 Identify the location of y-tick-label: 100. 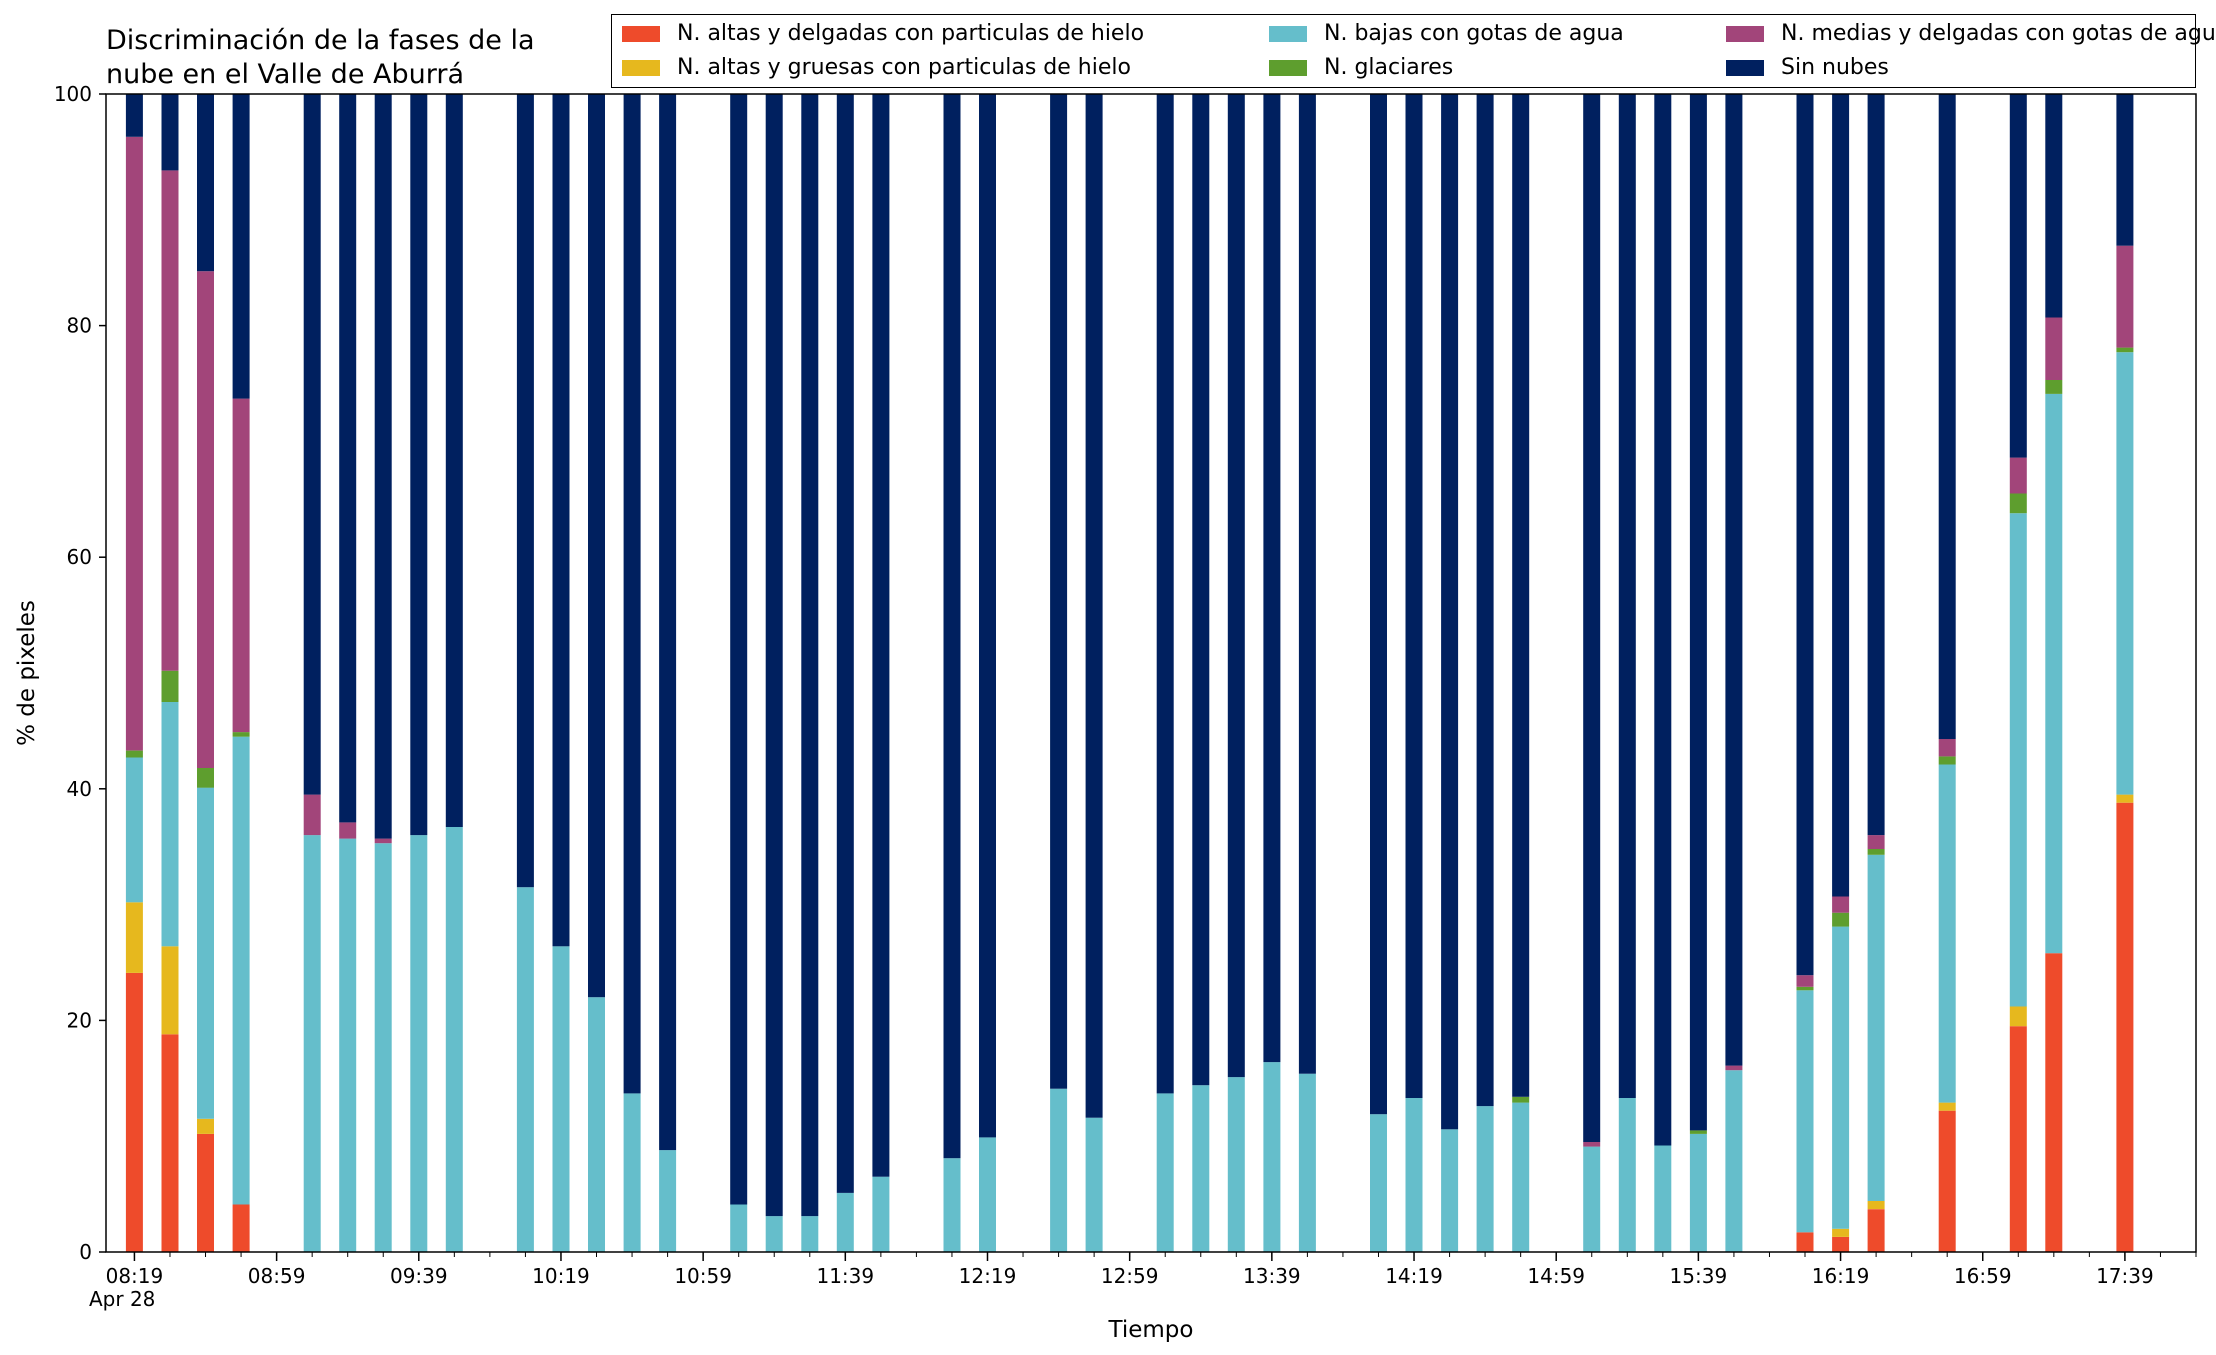
(73, 94).